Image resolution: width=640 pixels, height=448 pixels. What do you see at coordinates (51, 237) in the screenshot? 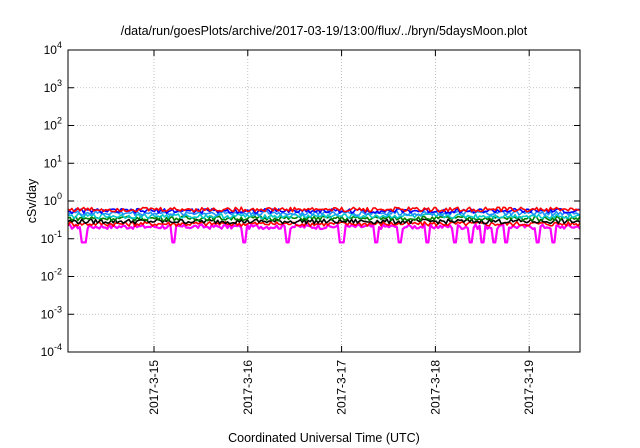
I see `y-tick-label: 10⁻¹` at bounding box center [51, 237].